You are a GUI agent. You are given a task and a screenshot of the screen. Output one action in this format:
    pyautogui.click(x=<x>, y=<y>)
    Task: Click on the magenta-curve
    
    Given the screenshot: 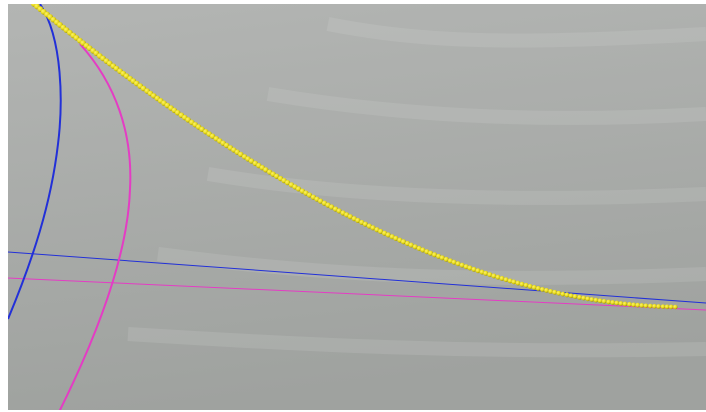 What is the action you would take?
    pyautogui.click(x=95, y=226)
    